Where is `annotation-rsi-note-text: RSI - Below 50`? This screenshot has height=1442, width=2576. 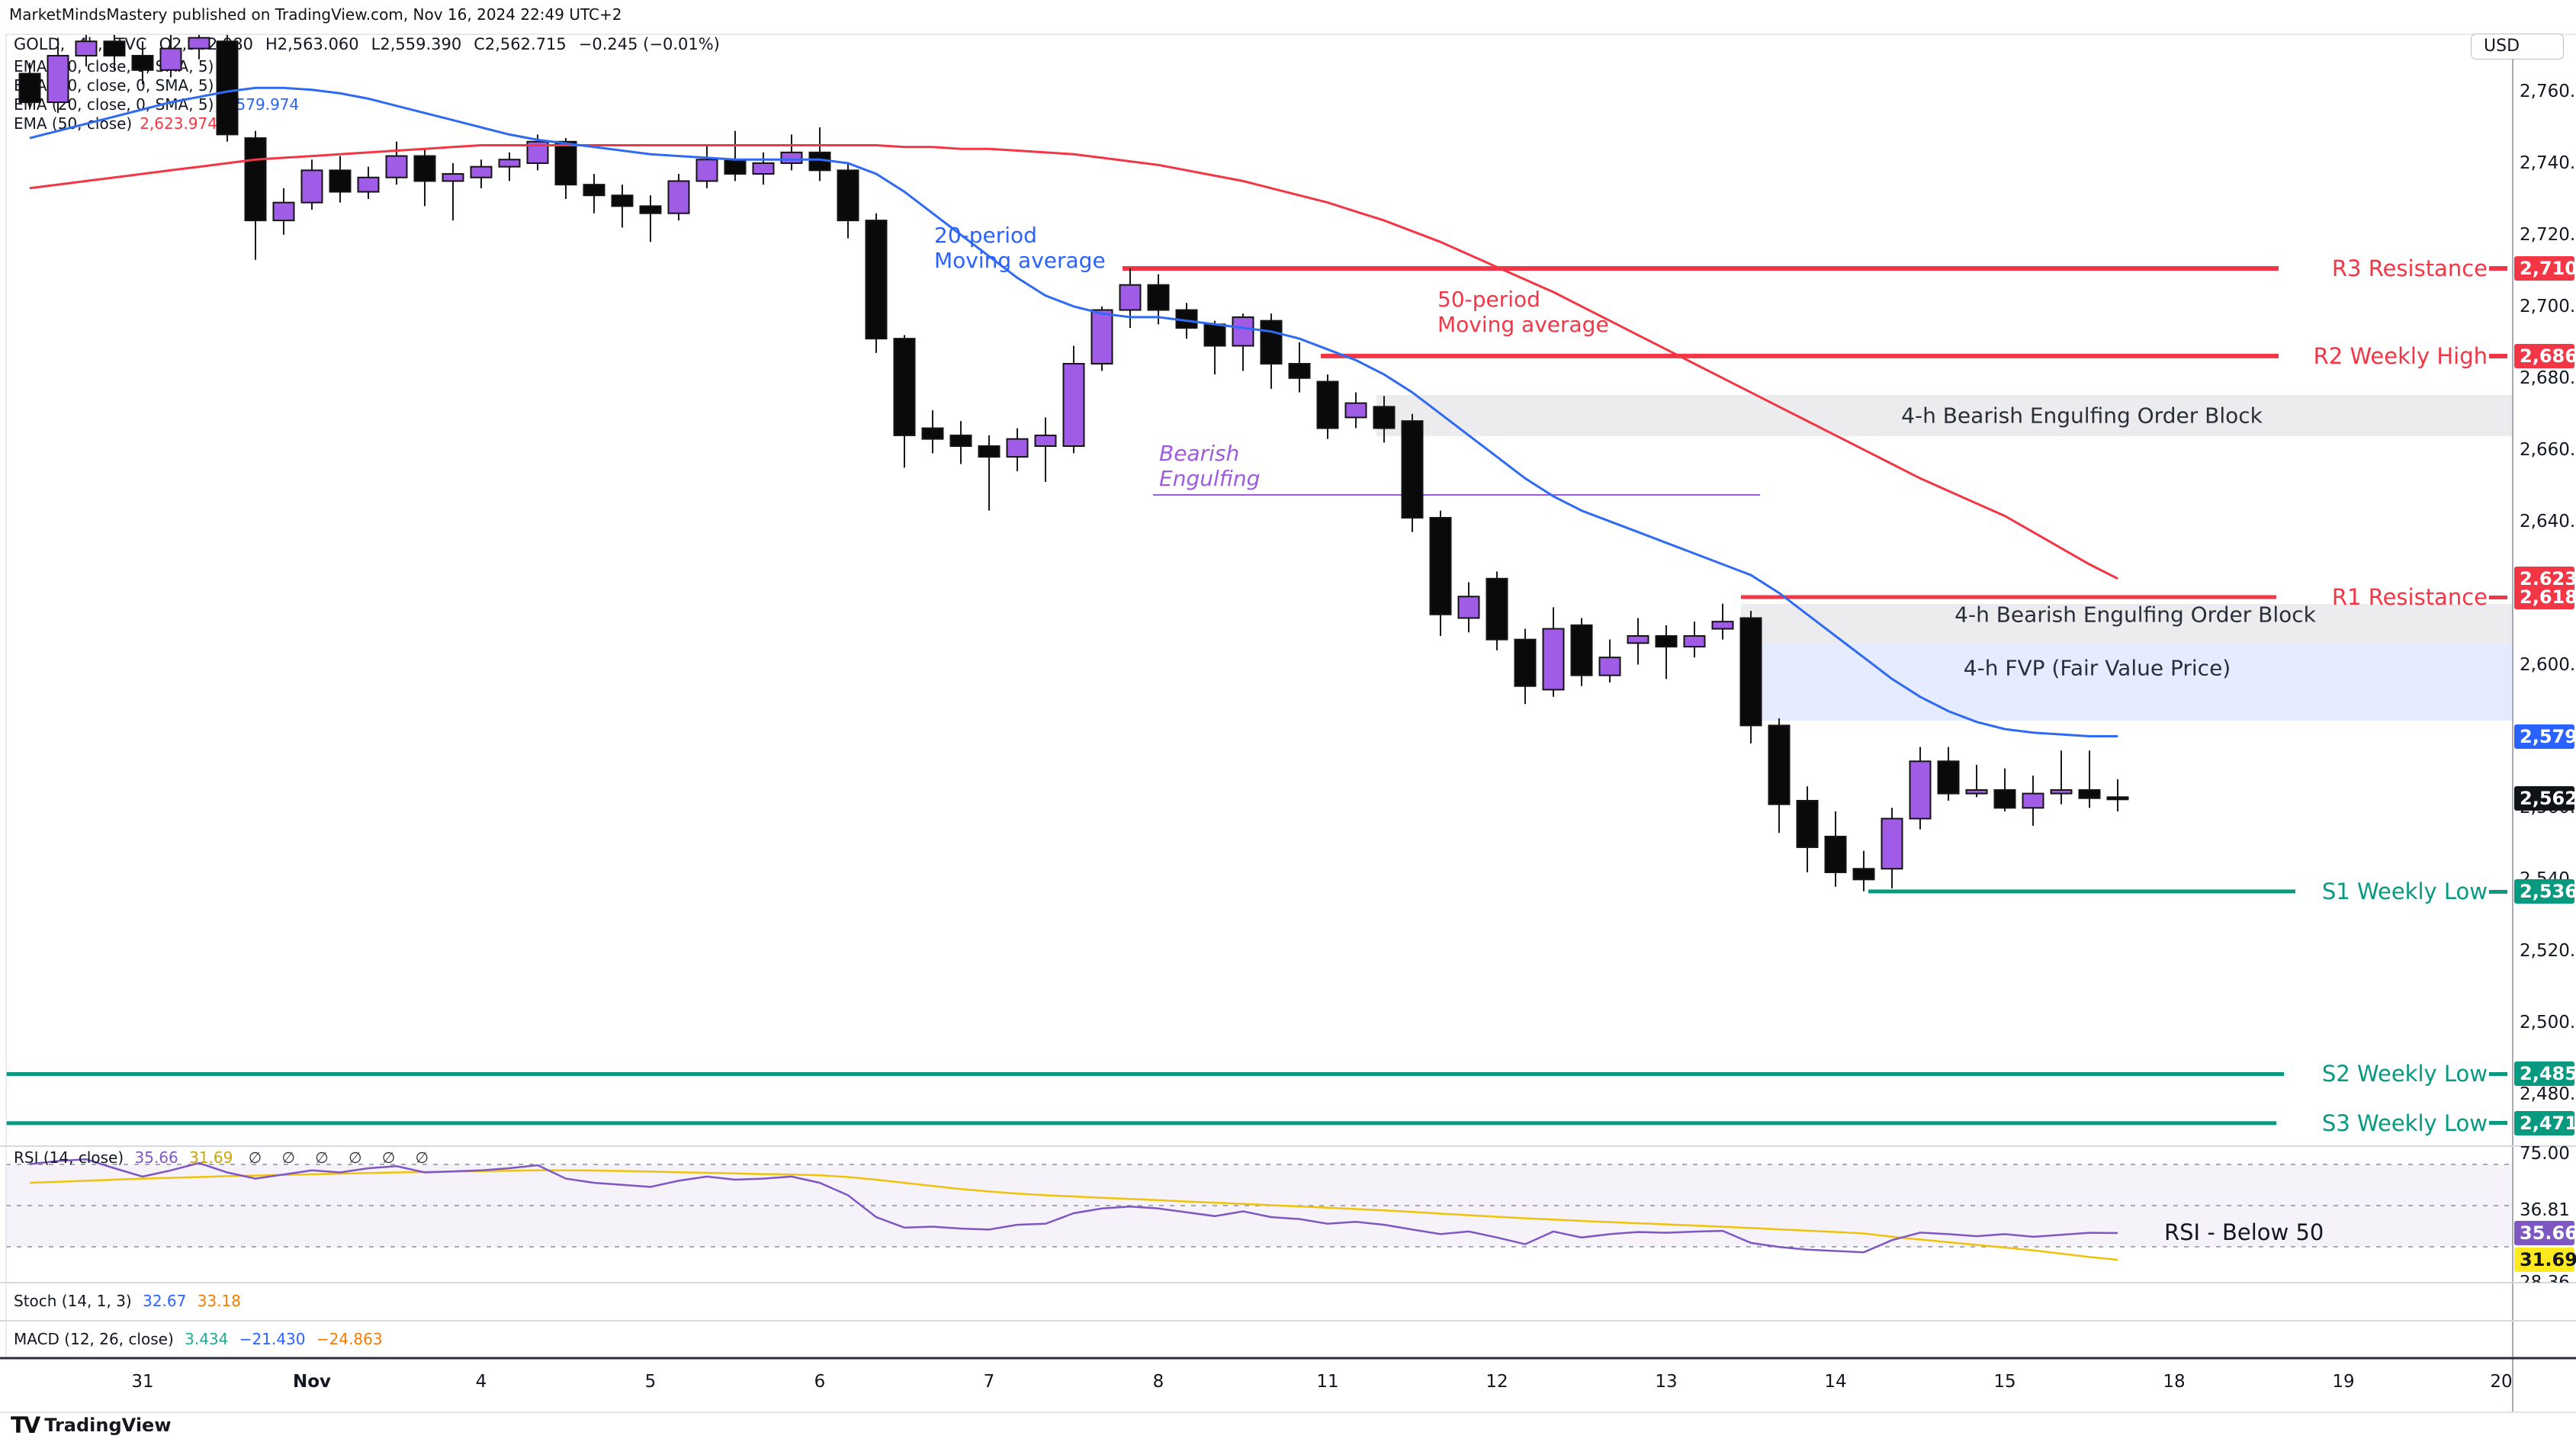 annotation-rsi-note-text: RSI - Below 50 is located at coordinates (2244, 1232).